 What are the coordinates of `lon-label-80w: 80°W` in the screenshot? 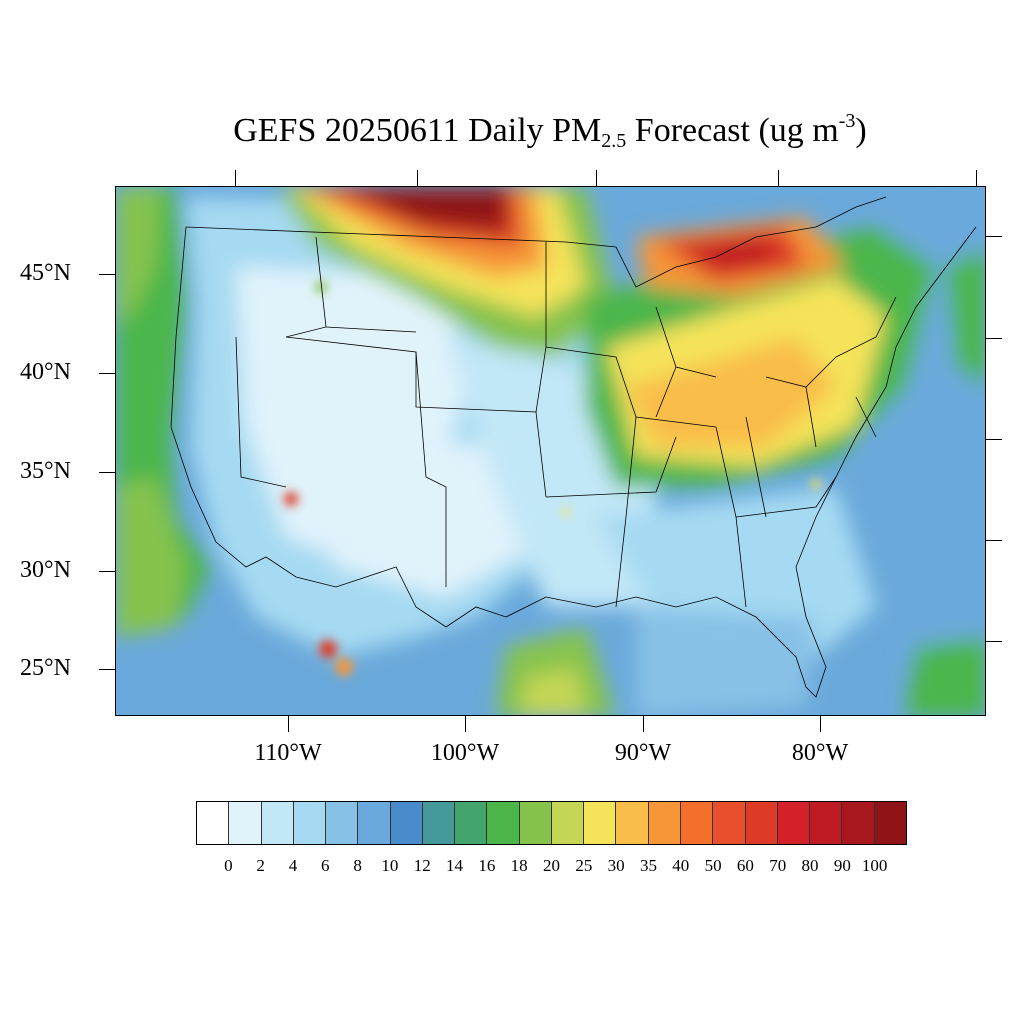 It's located at (820, 753).